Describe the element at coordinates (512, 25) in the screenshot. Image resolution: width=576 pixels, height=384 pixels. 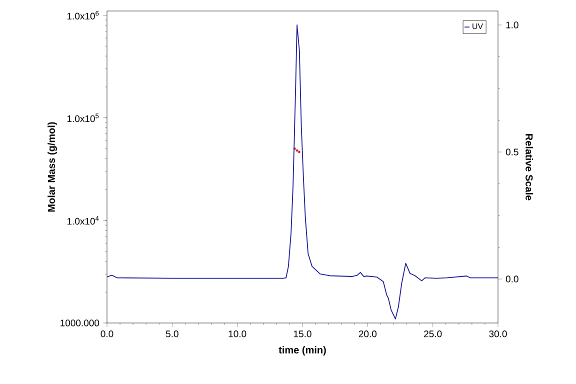
I see `y2-tick-label: 1.0` at that location.